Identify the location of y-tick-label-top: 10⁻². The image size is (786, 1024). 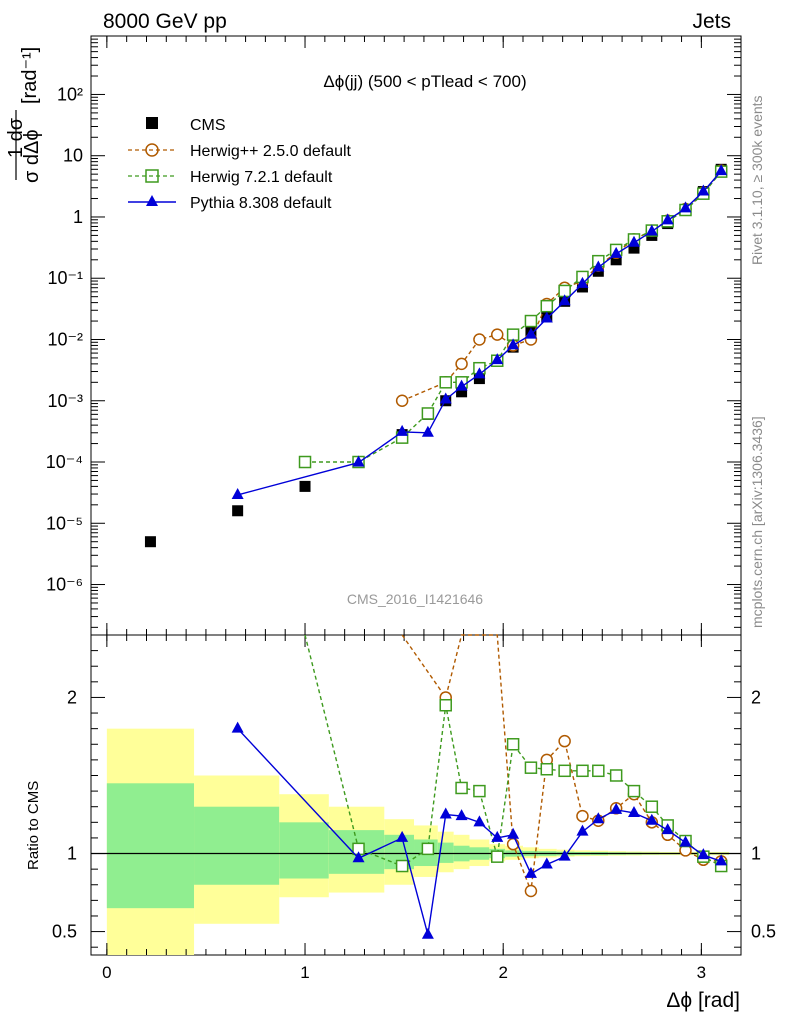
(65, 339).